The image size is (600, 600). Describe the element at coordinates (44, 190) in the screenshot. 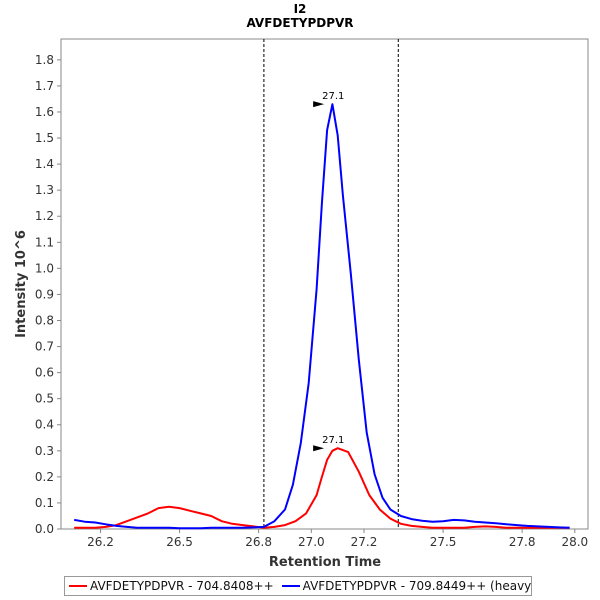

I see `y-tick-label: 1.3` at that location.